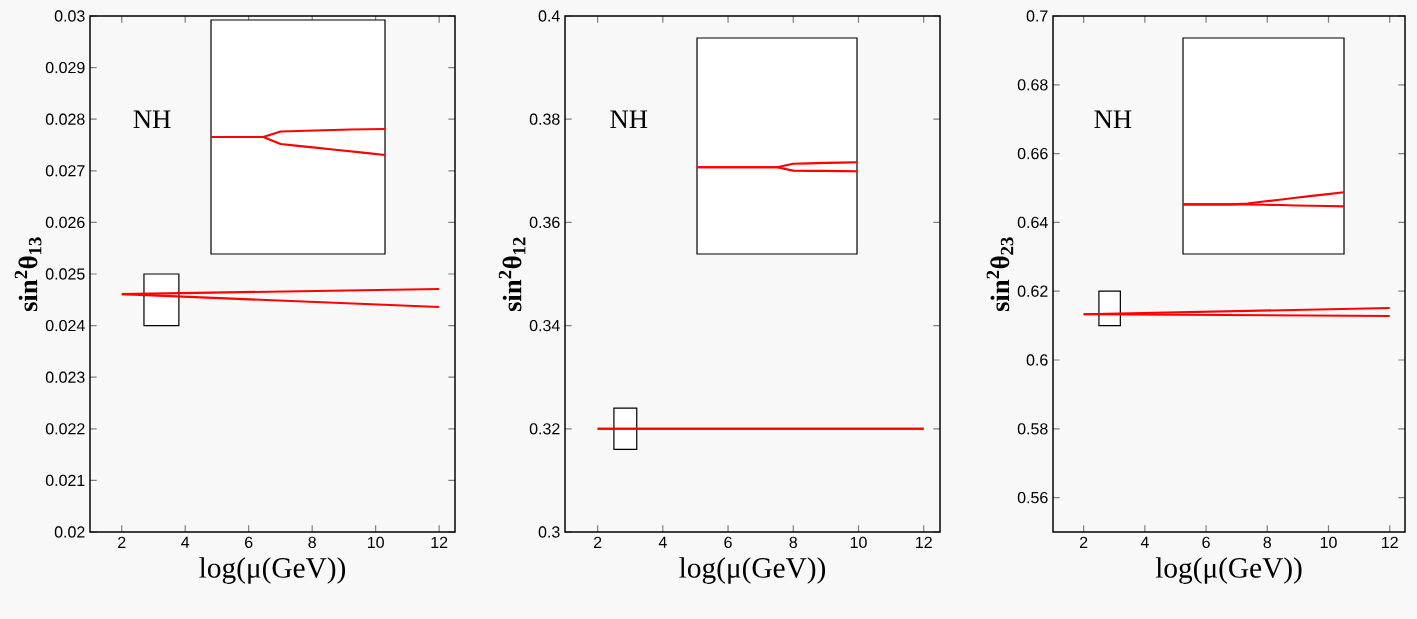 The image size is (1417, 619). I want to click on y-tick-label: 0.029, so click(65, 67).